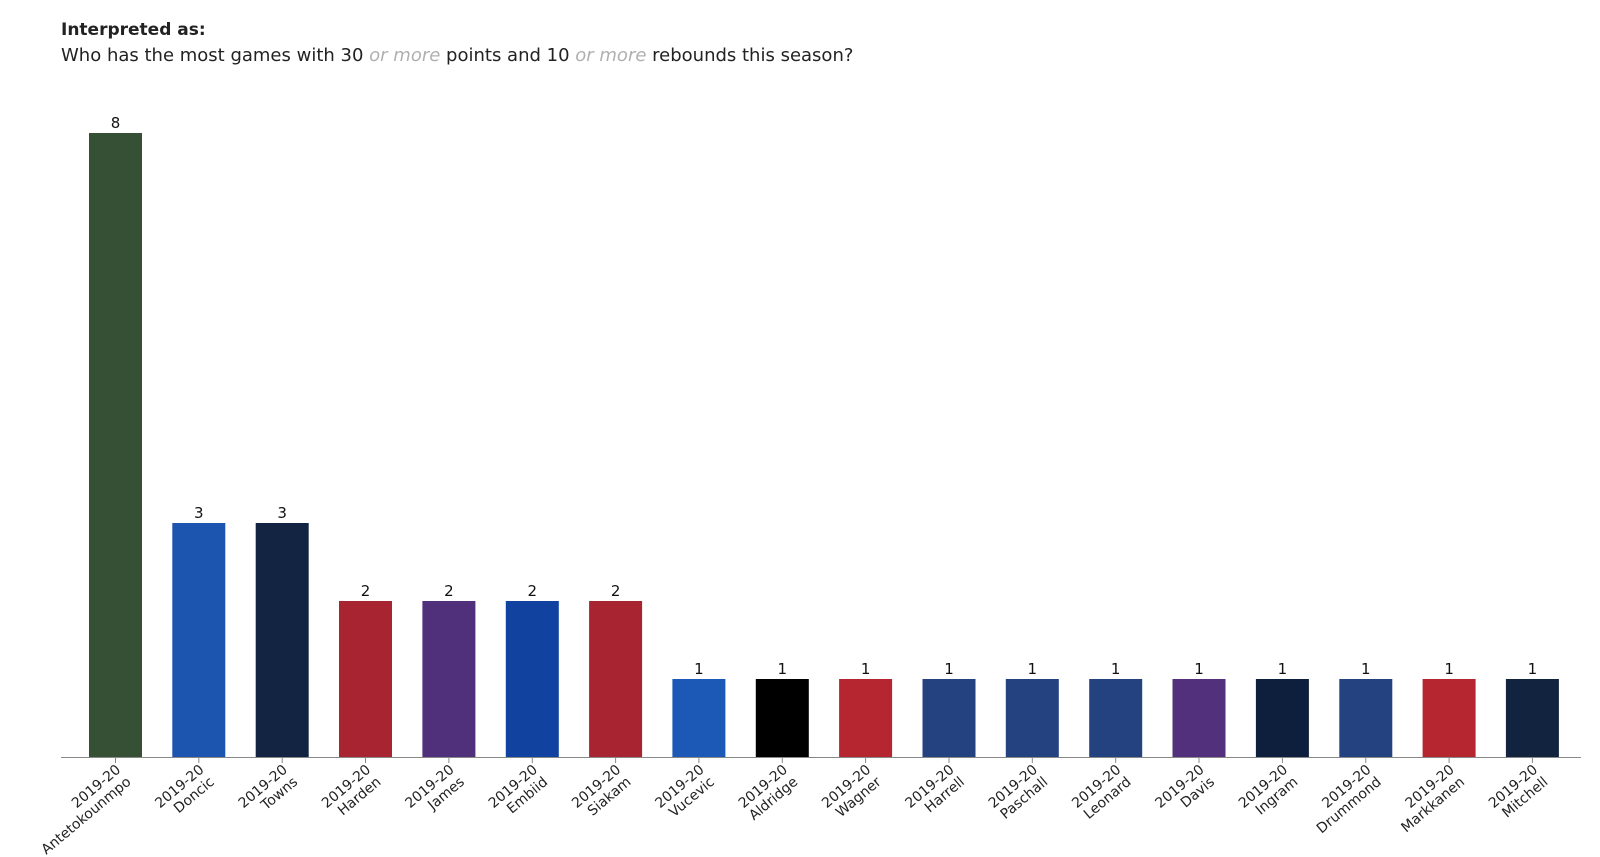 The height and width of the screenshot is (857, 1600). I want to click on x-tick-label-17: 2019-20Mitchell, so click(1518, 793).